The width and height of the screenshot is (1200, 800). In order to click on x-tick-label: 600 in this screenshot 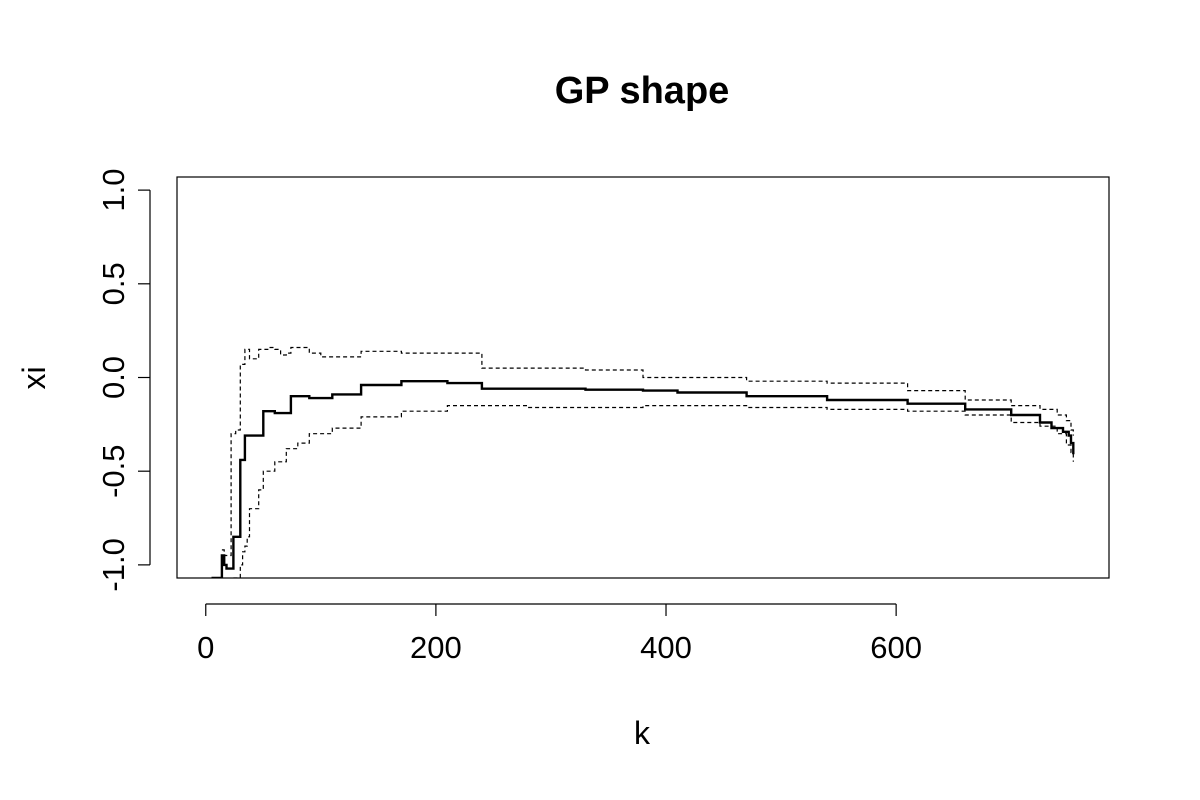, I will do `click(896, 647)`.